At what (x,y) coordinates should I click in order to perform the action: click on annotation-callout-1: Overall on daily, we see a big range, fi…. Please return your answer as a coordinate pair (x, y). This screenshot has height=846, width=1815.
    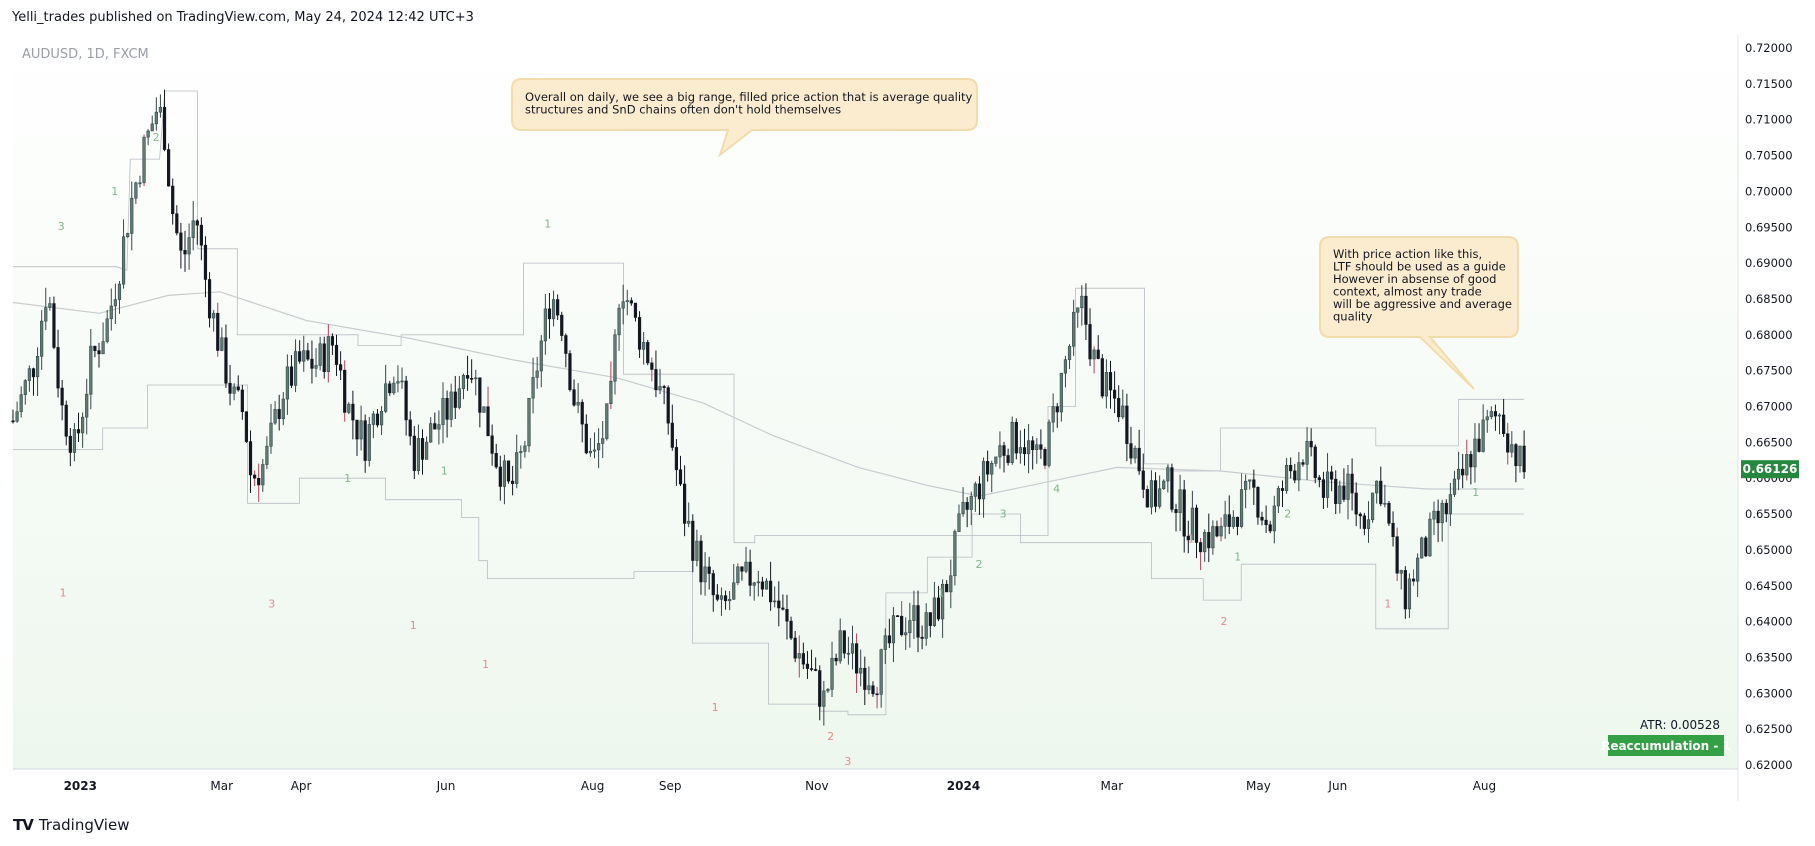
    Looking at the image, I should click on (744, 118).